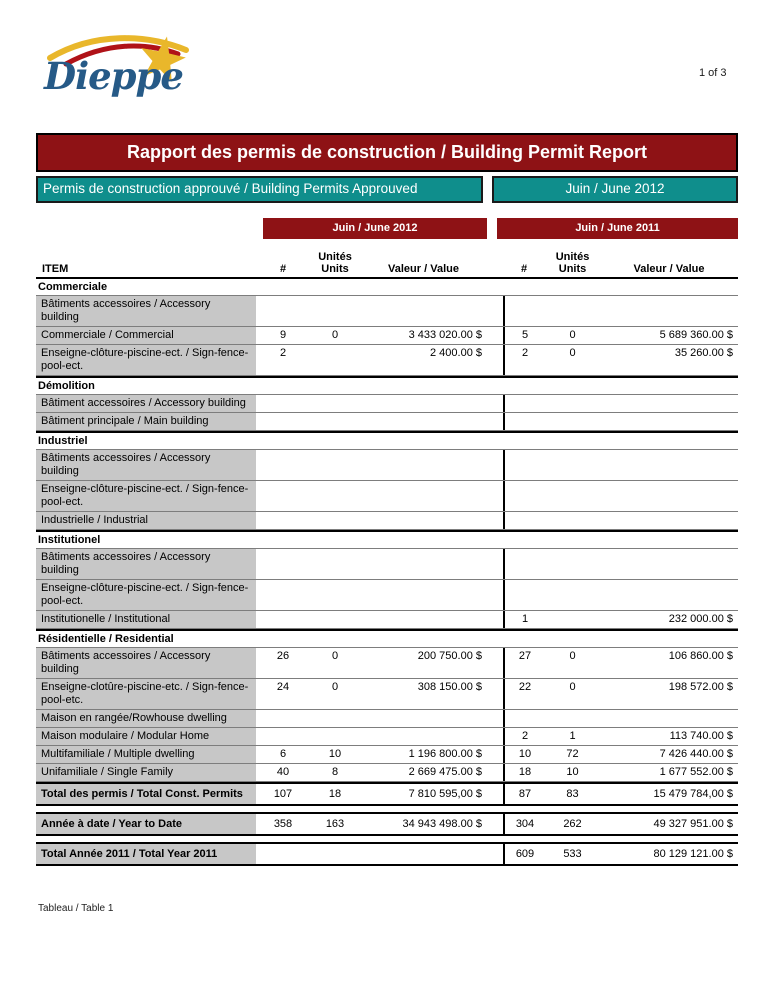 The width and height of the screenshot is (768, 994). What do you see at coordinates (335, 794) in the screenshot?
I see `cell-units-2012: 18` at bounding box center [335, 794].